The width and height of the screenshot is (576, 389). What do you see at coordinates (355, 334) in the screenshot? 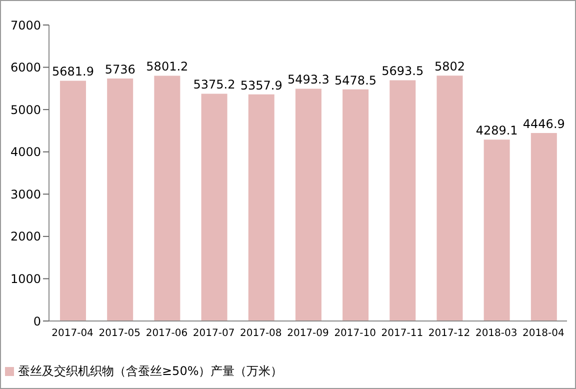
I see `x-tick-label: 2017-10` at bounding box center [355, 334].